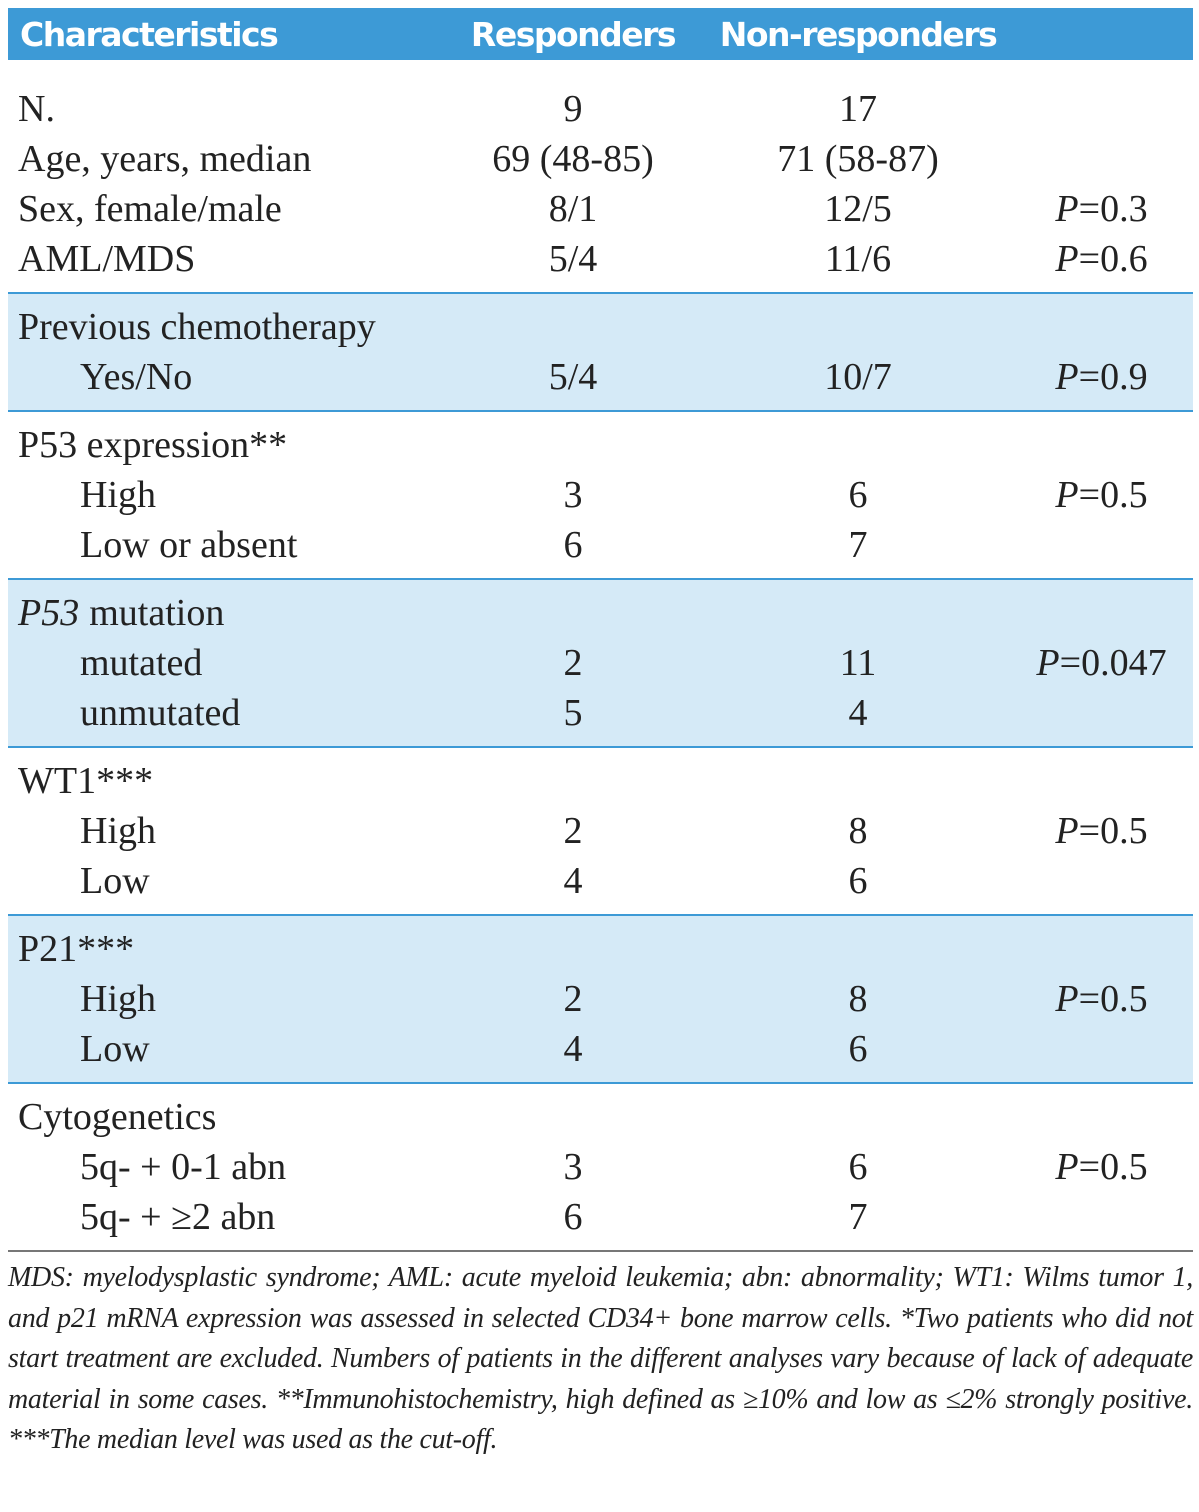 The image size is (1199, 1512). I want to click on row: Previous chemotherapy, so click(600, 322).